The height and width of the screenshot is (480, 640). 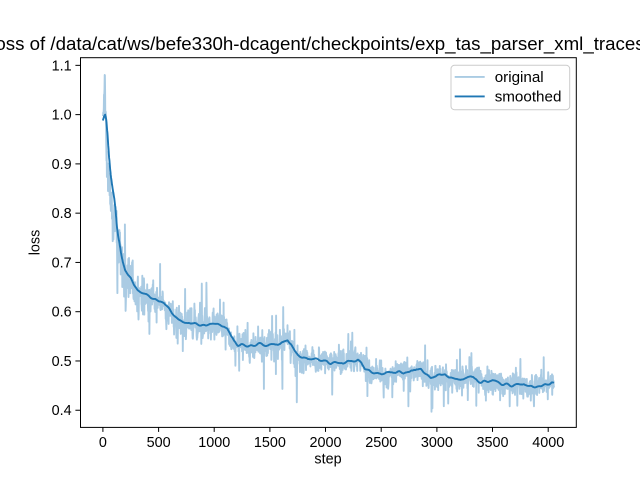 I want to click on svg-text: 3000, so click(x=437, y=443).